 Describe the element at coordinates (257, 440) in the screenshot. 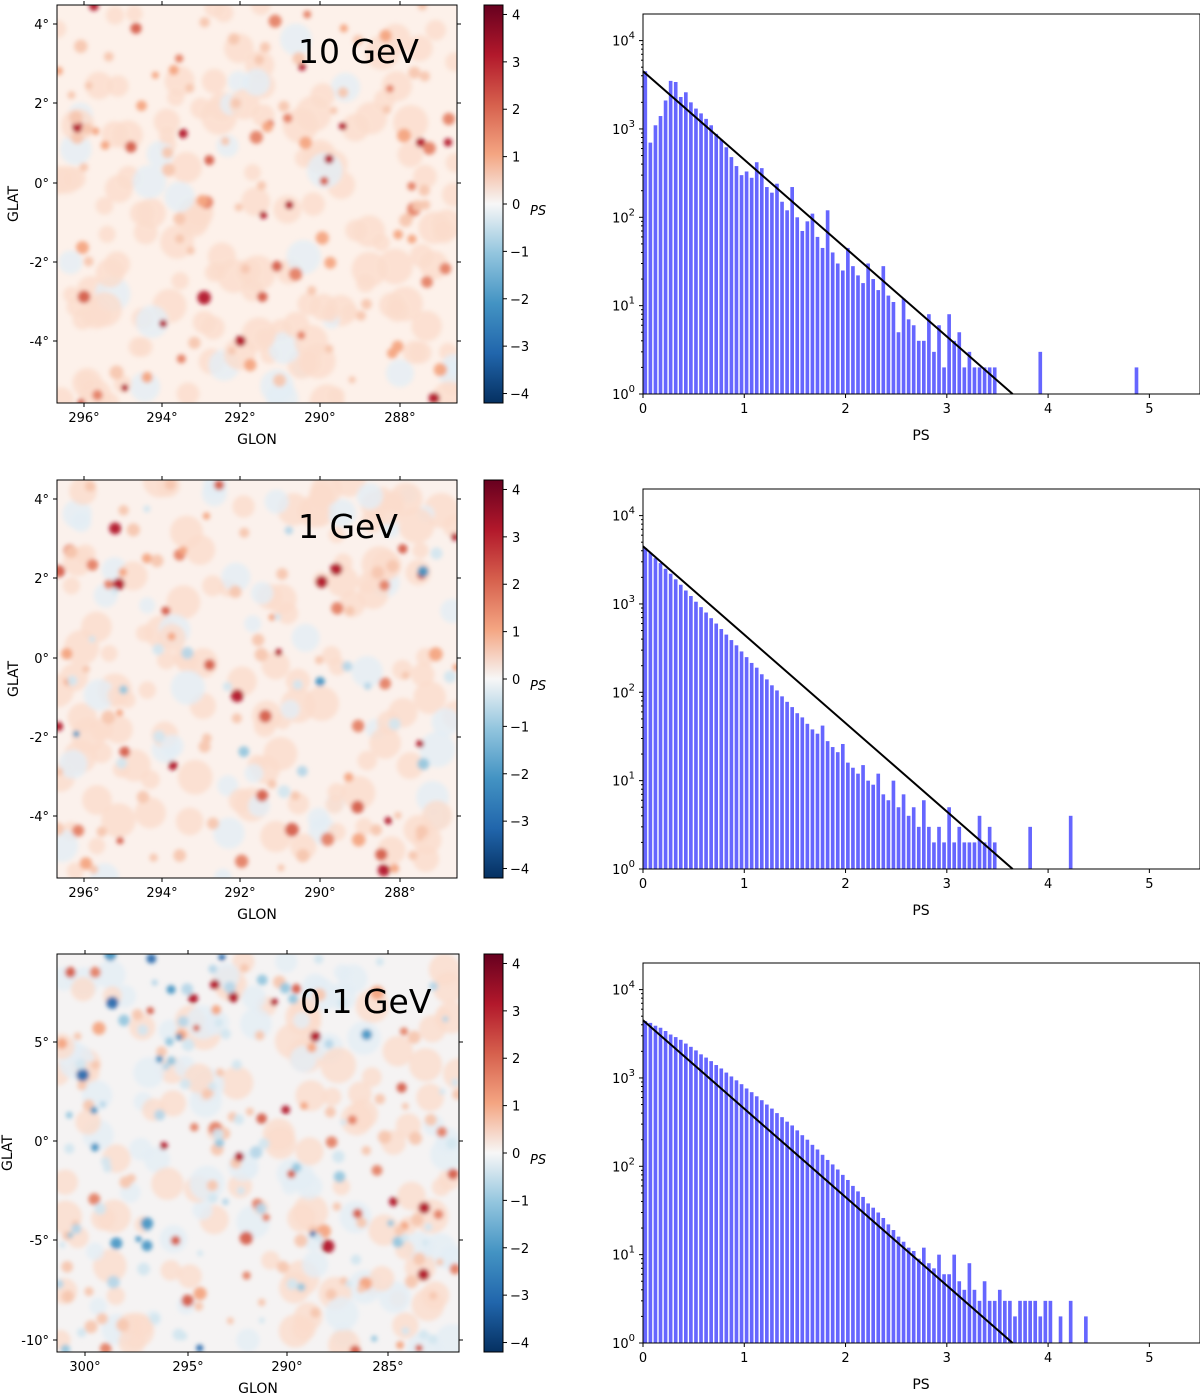

I see `map-x-label: GLON` at that location.